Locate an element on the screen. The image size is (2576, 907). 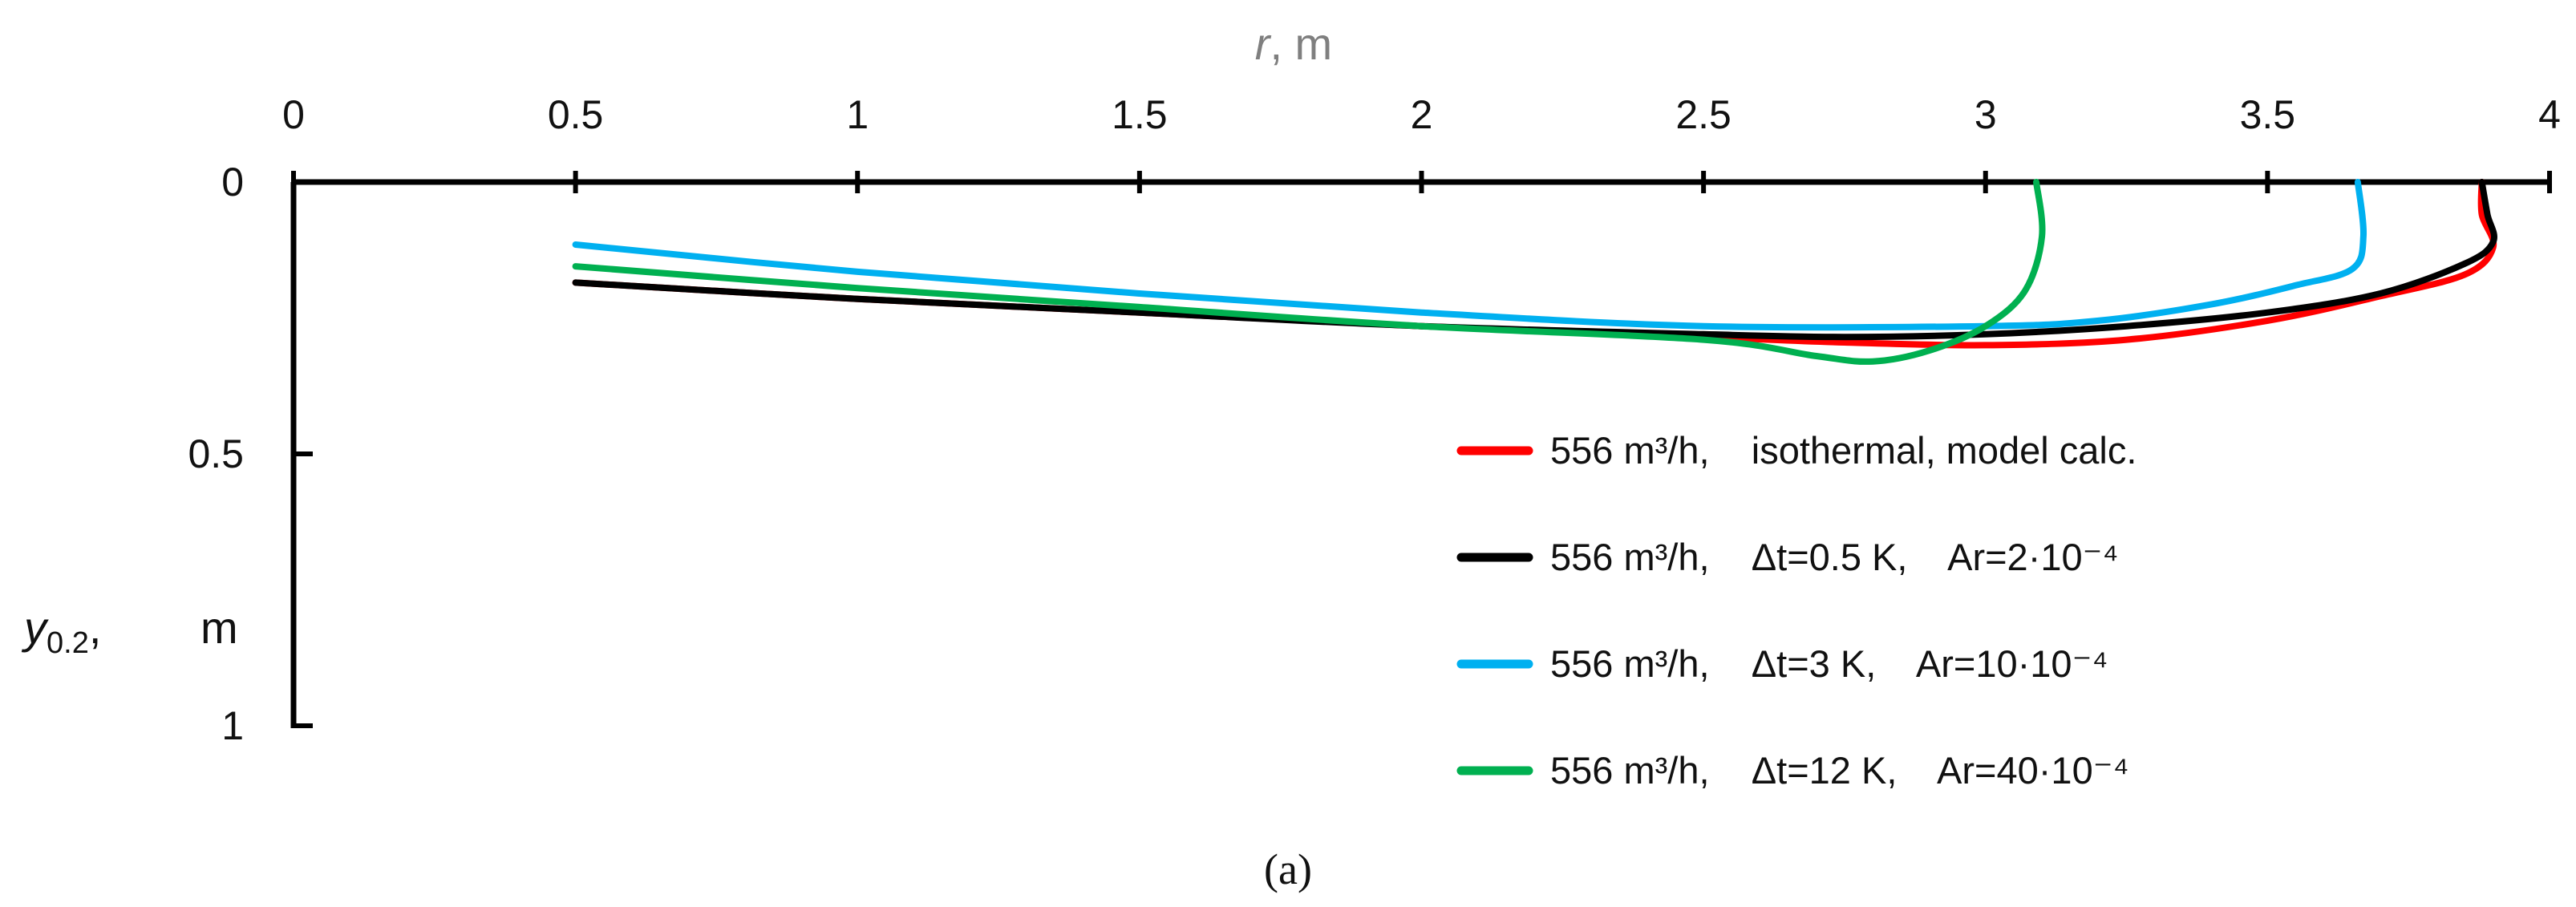
x-tick-label: 4 is located at coordinates (2549, 114).